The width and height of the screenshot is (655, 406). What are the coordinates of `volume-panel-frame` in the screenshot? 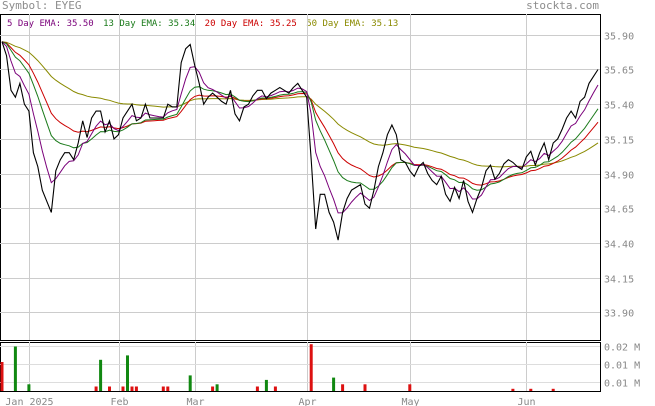 It's located at (300, 367).